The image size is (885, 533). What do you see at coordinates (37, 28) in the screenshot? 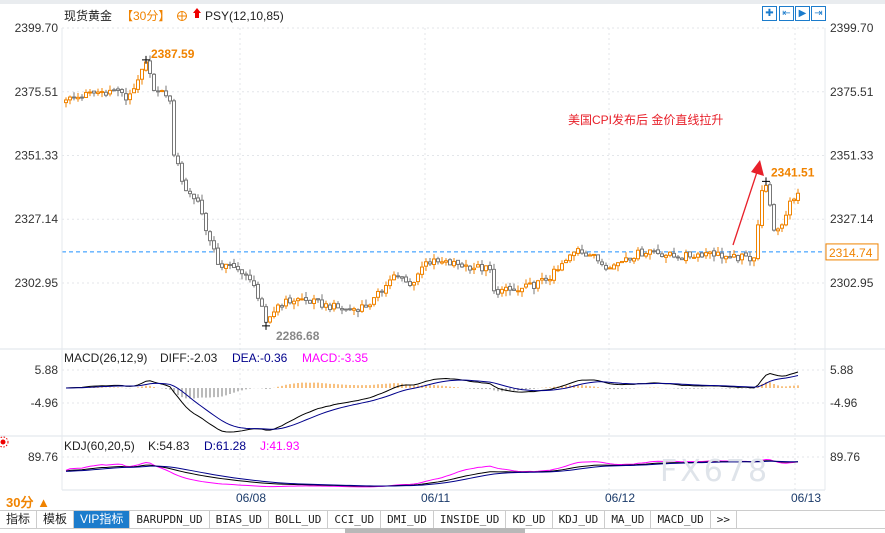
I see `price-tick-left: 2399.70` at bounding box center [37, 28].